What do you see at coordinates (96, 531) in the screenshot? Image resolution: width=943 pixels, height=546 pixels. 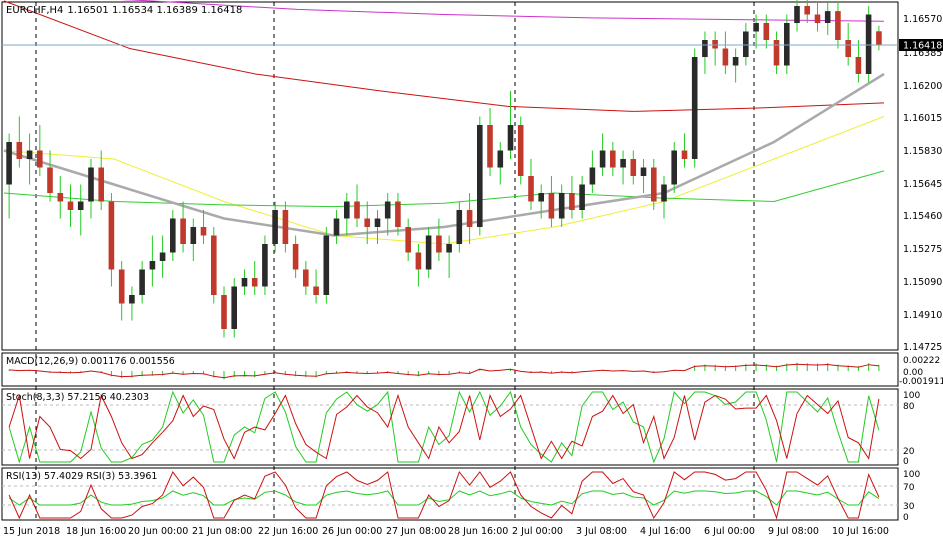 I see `time-tick: 18 Jun 16:00` at bounding box center [96, 531].